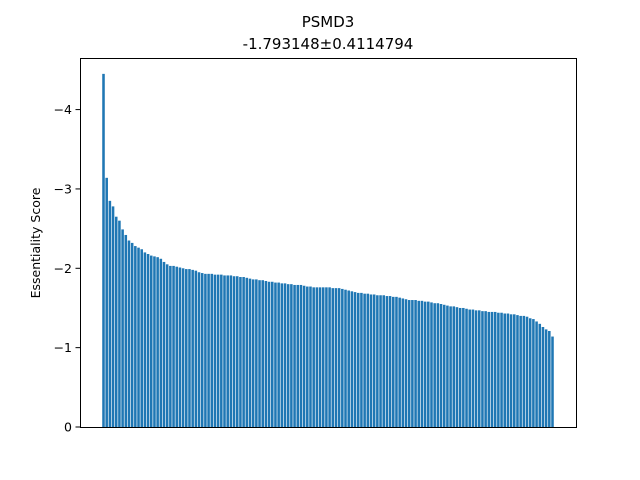 This screenshot has height=480, width=640. Describe the element at coordinates (328, 44) in the screenshot. I see `chart-subtitle: -1.793148±0.4114794` at that location.